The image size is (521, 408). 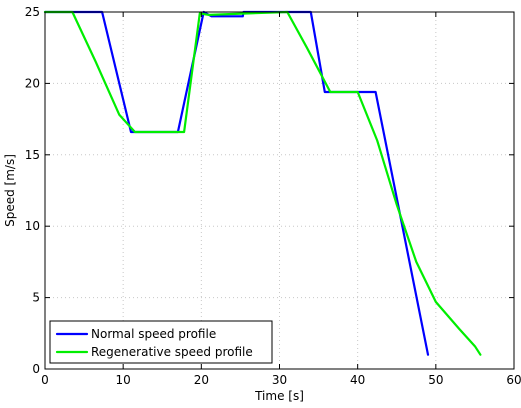 I want to click on y-tick-label-25: 25, so click(x=32, y=12).